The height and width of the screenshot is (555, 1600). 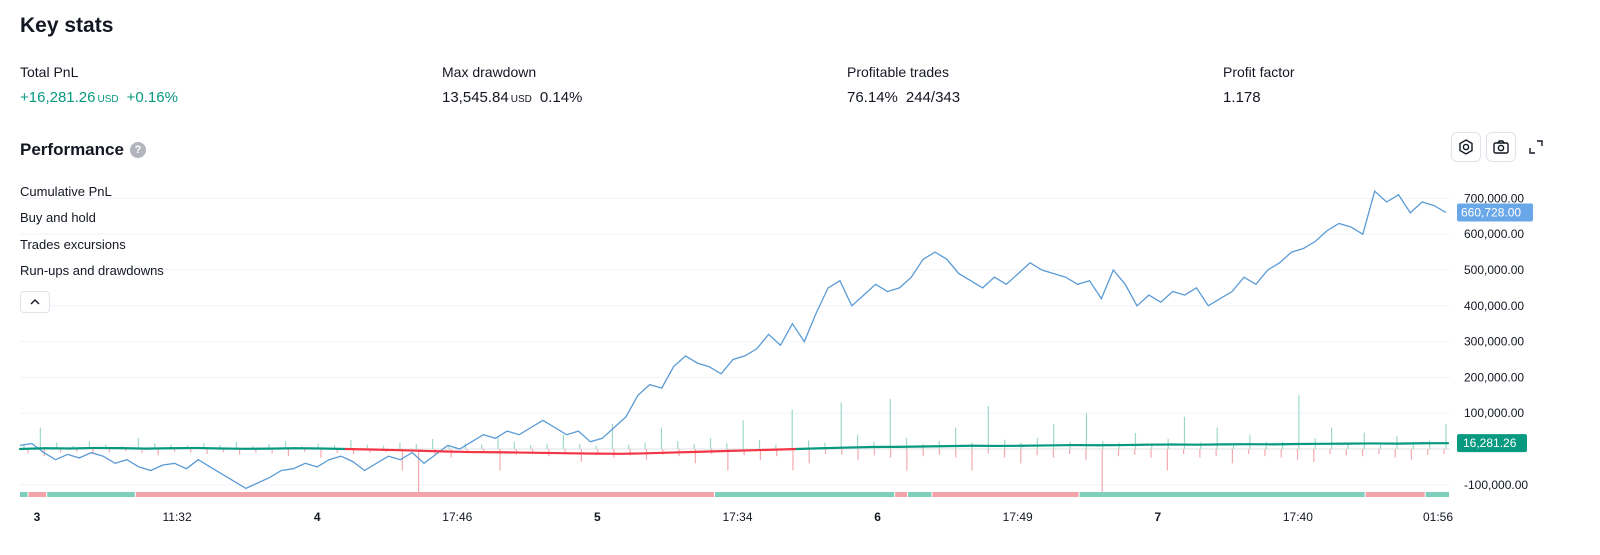 What do you see at coordinates (1259, 72) in the screenshot?
I see `stat-label: Profit factor` at bounding box center [1259, 72].